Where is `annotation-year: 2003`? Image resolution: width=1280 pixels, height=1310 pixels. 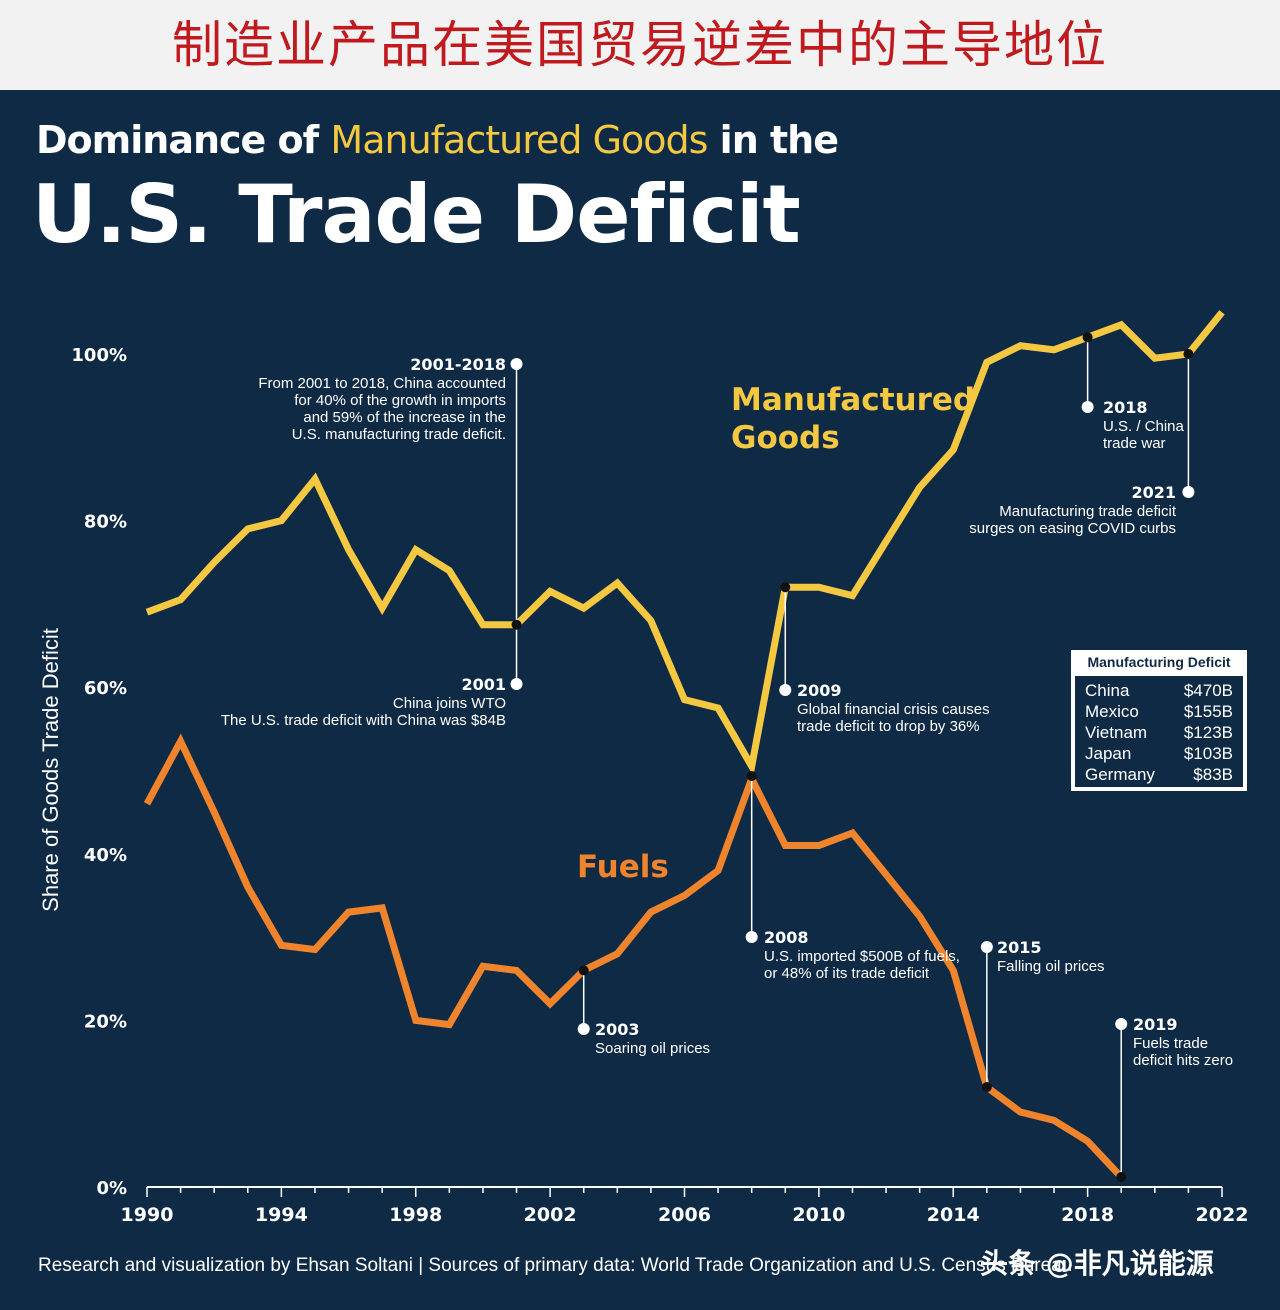 annotation-year: 2003 is located at coordinates (617, 1029).